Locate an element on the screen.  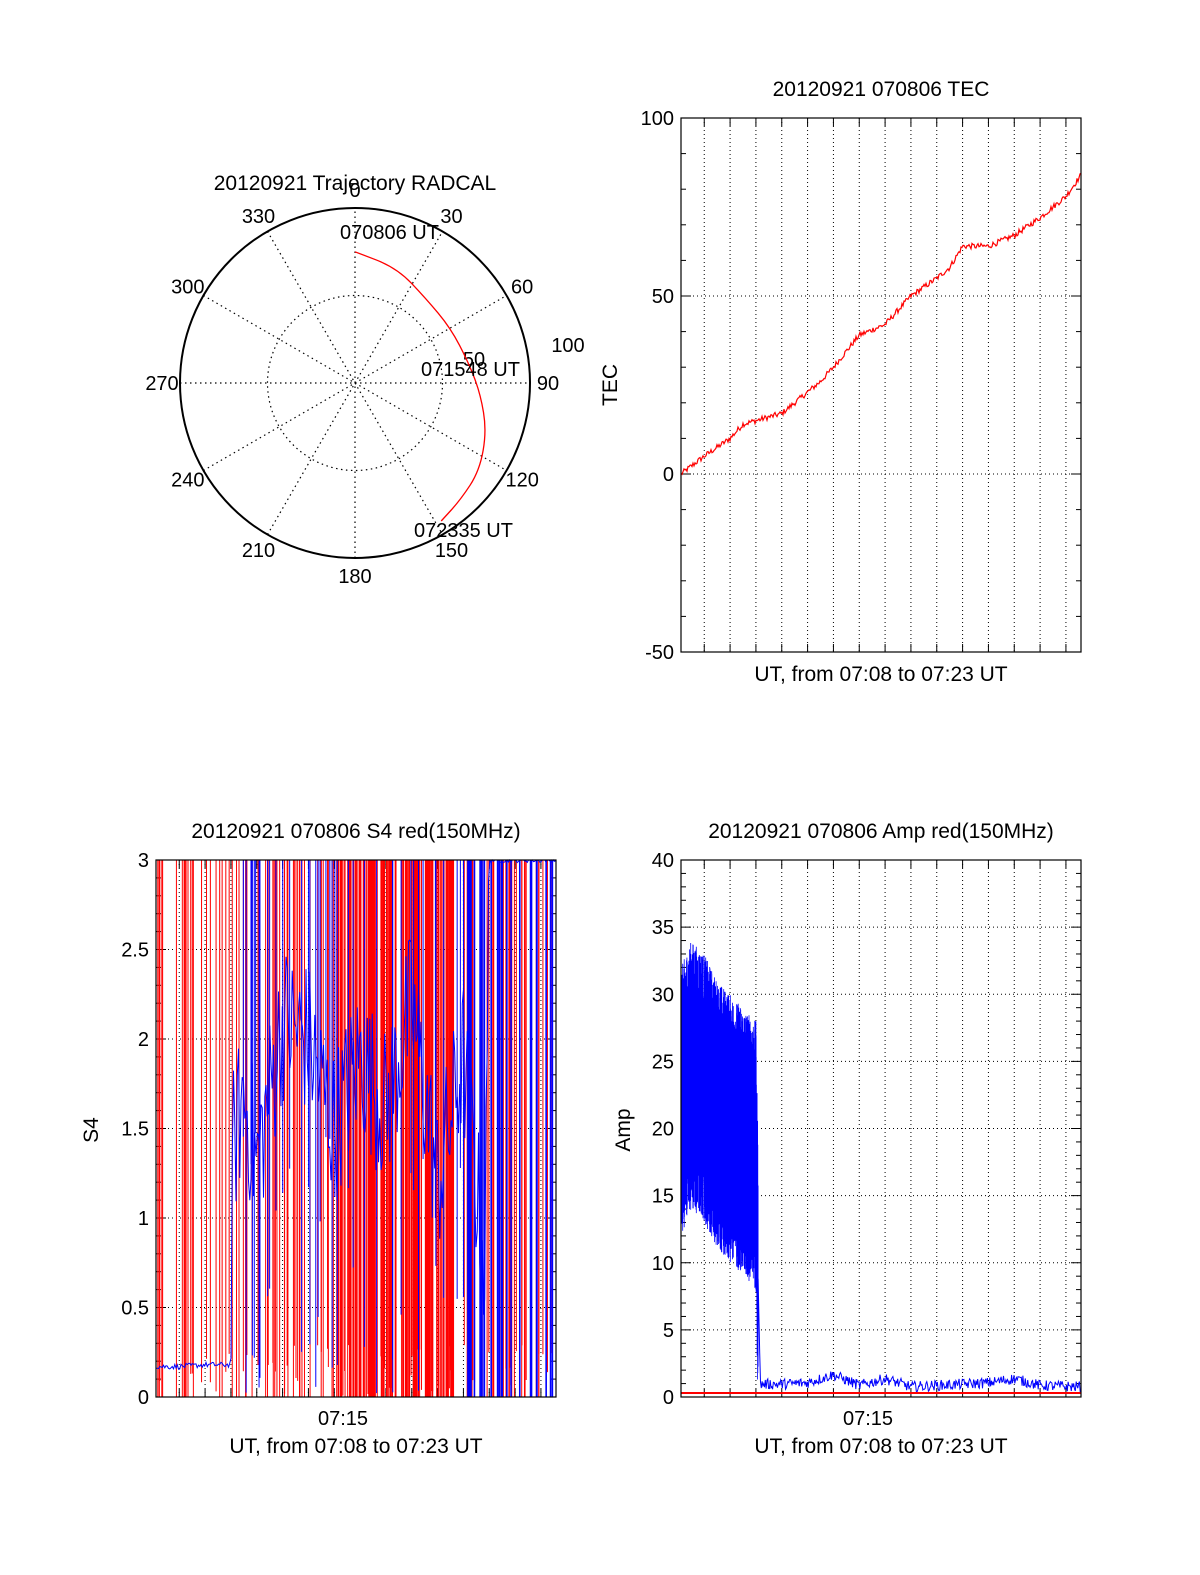
s4-ytick-label: 0 is located at coordinates (143, 1398).